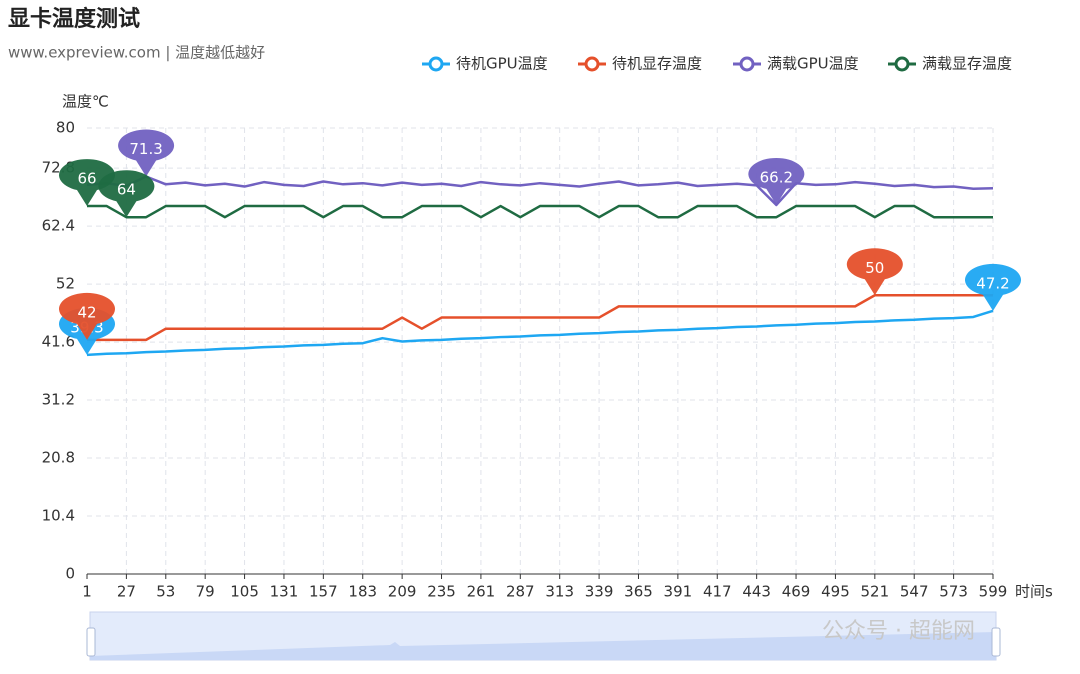  I want to click on legend-label: 满载GPU温度, so click(813, 64).